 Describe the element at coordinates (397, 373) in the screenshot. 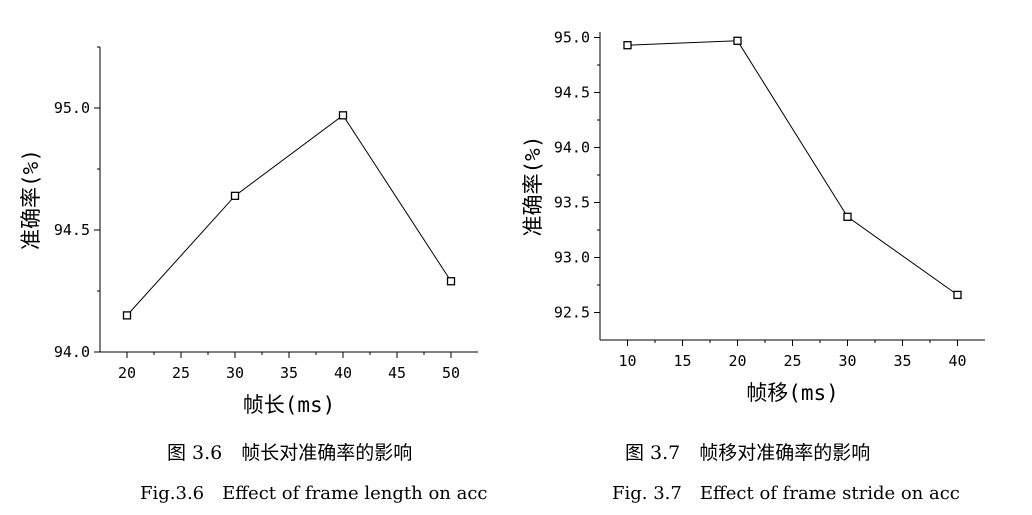

I see `c0-x-tick-label: 45` at that location.